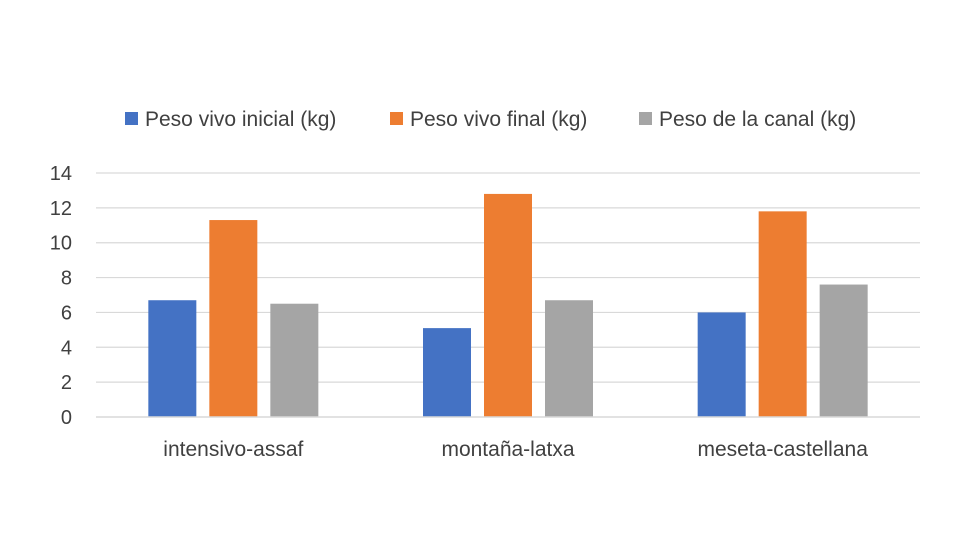 This screenshot has height=560, width=980. What do you see at coordinates (66, 348) in the screenshot?
I see `y-tick-label: 4` at bounding box center [66, 348].